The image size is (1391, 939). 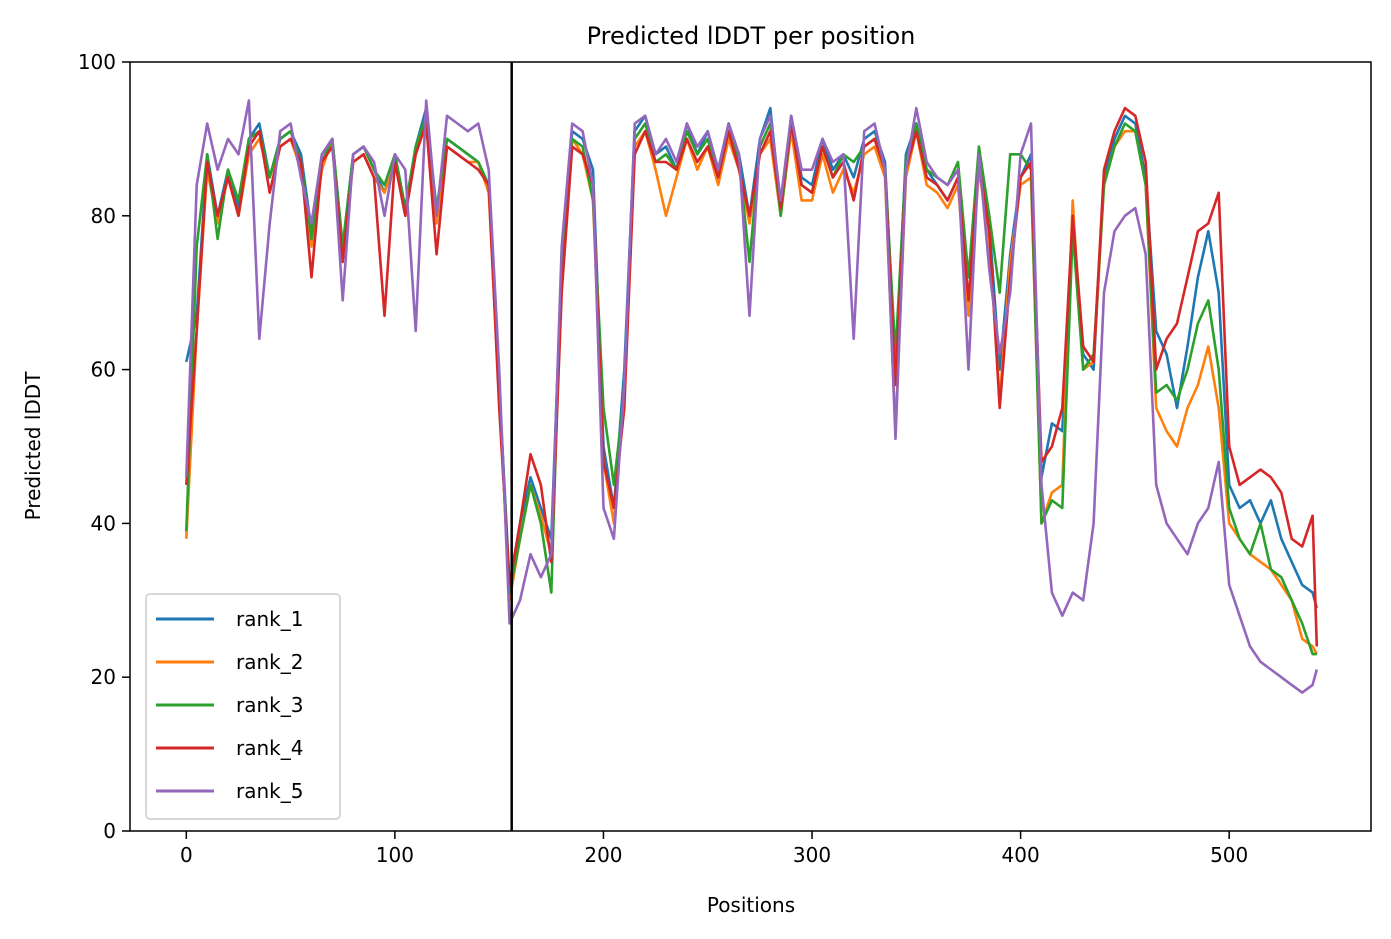 I want to click on y-axis-ticks: 0 20 40 60 80 100, so click(x=104, y=446).